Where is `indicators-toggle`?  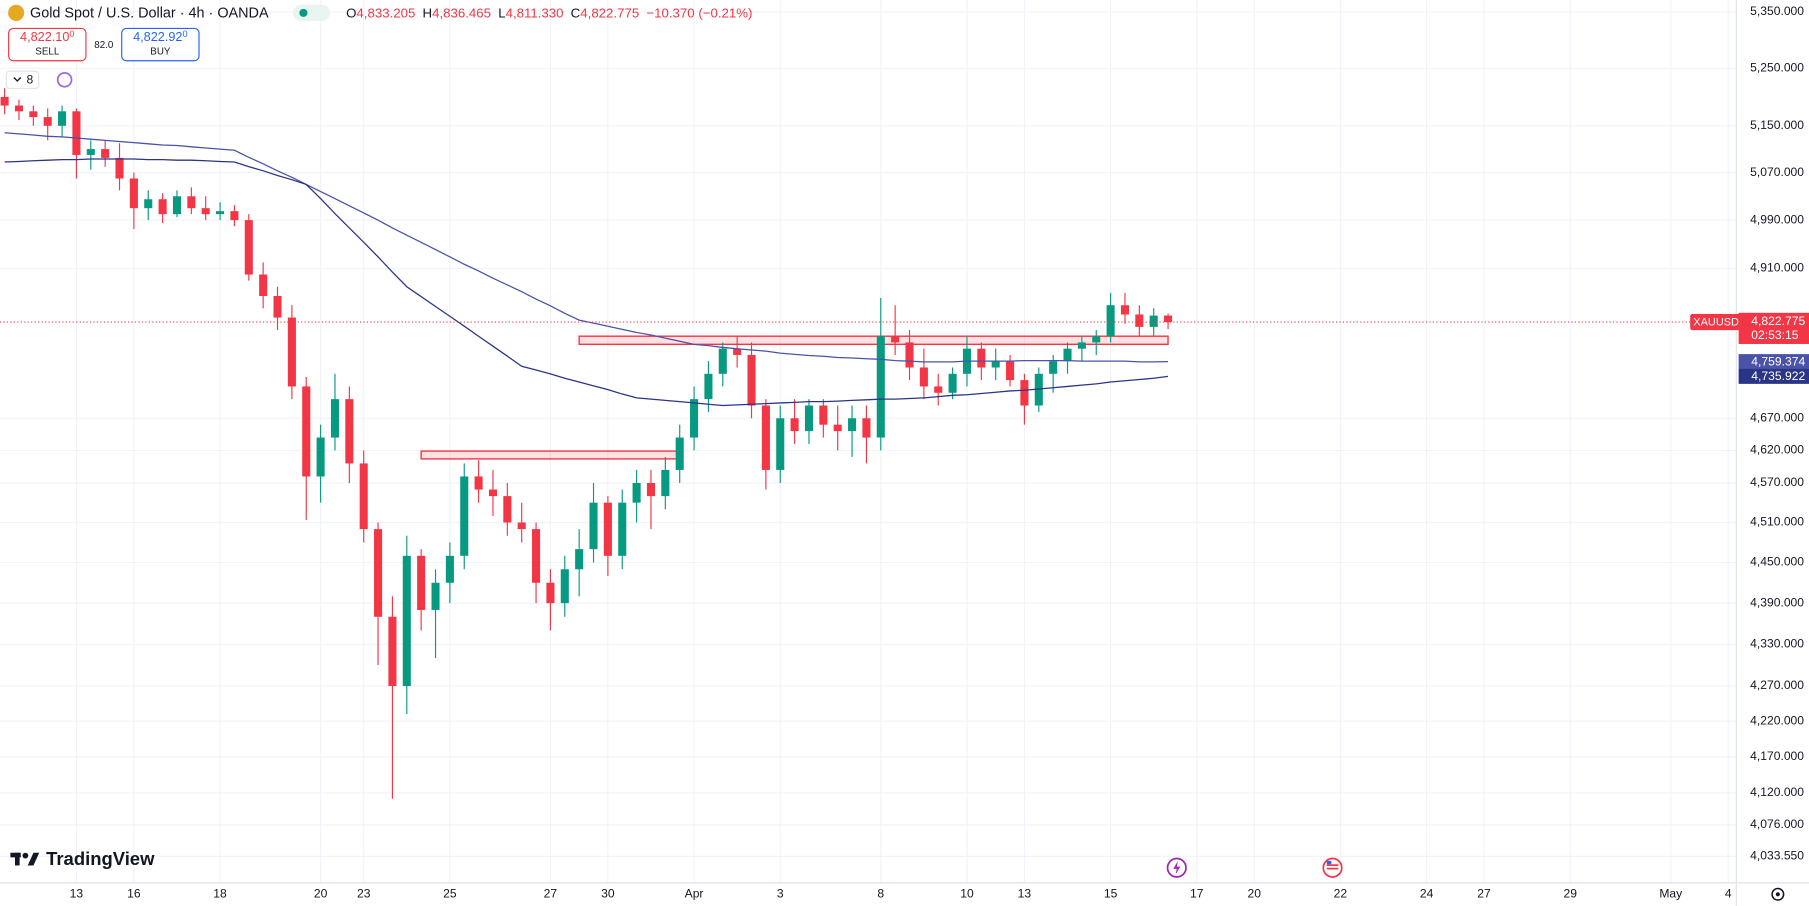 indicators-toggle is located at coordinates (22, 80).